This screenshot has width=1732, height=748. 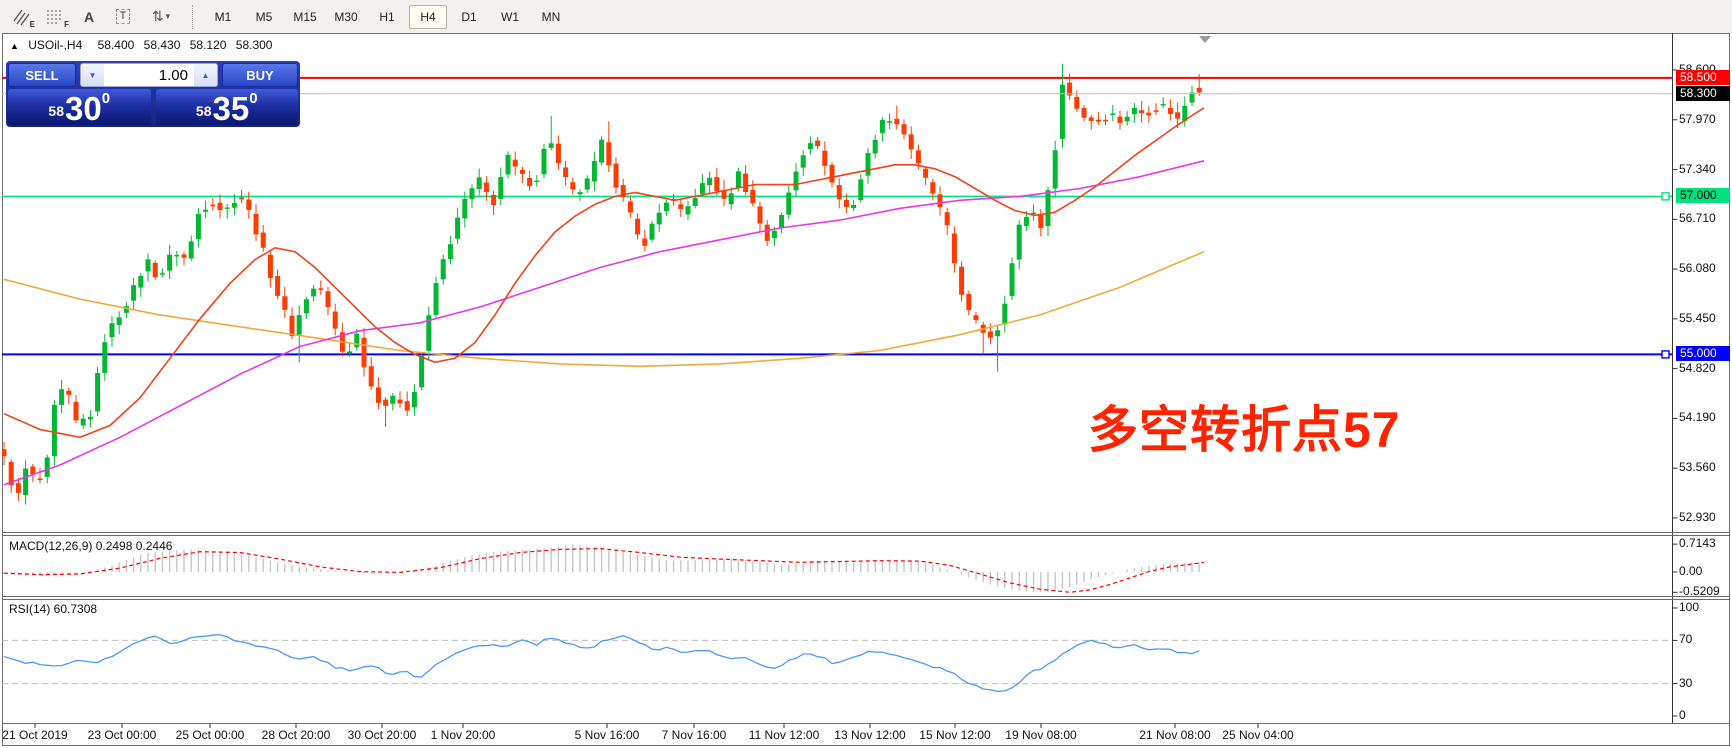 I want to click on volume-control: ▼ ▲, so click(x=149, y=75).